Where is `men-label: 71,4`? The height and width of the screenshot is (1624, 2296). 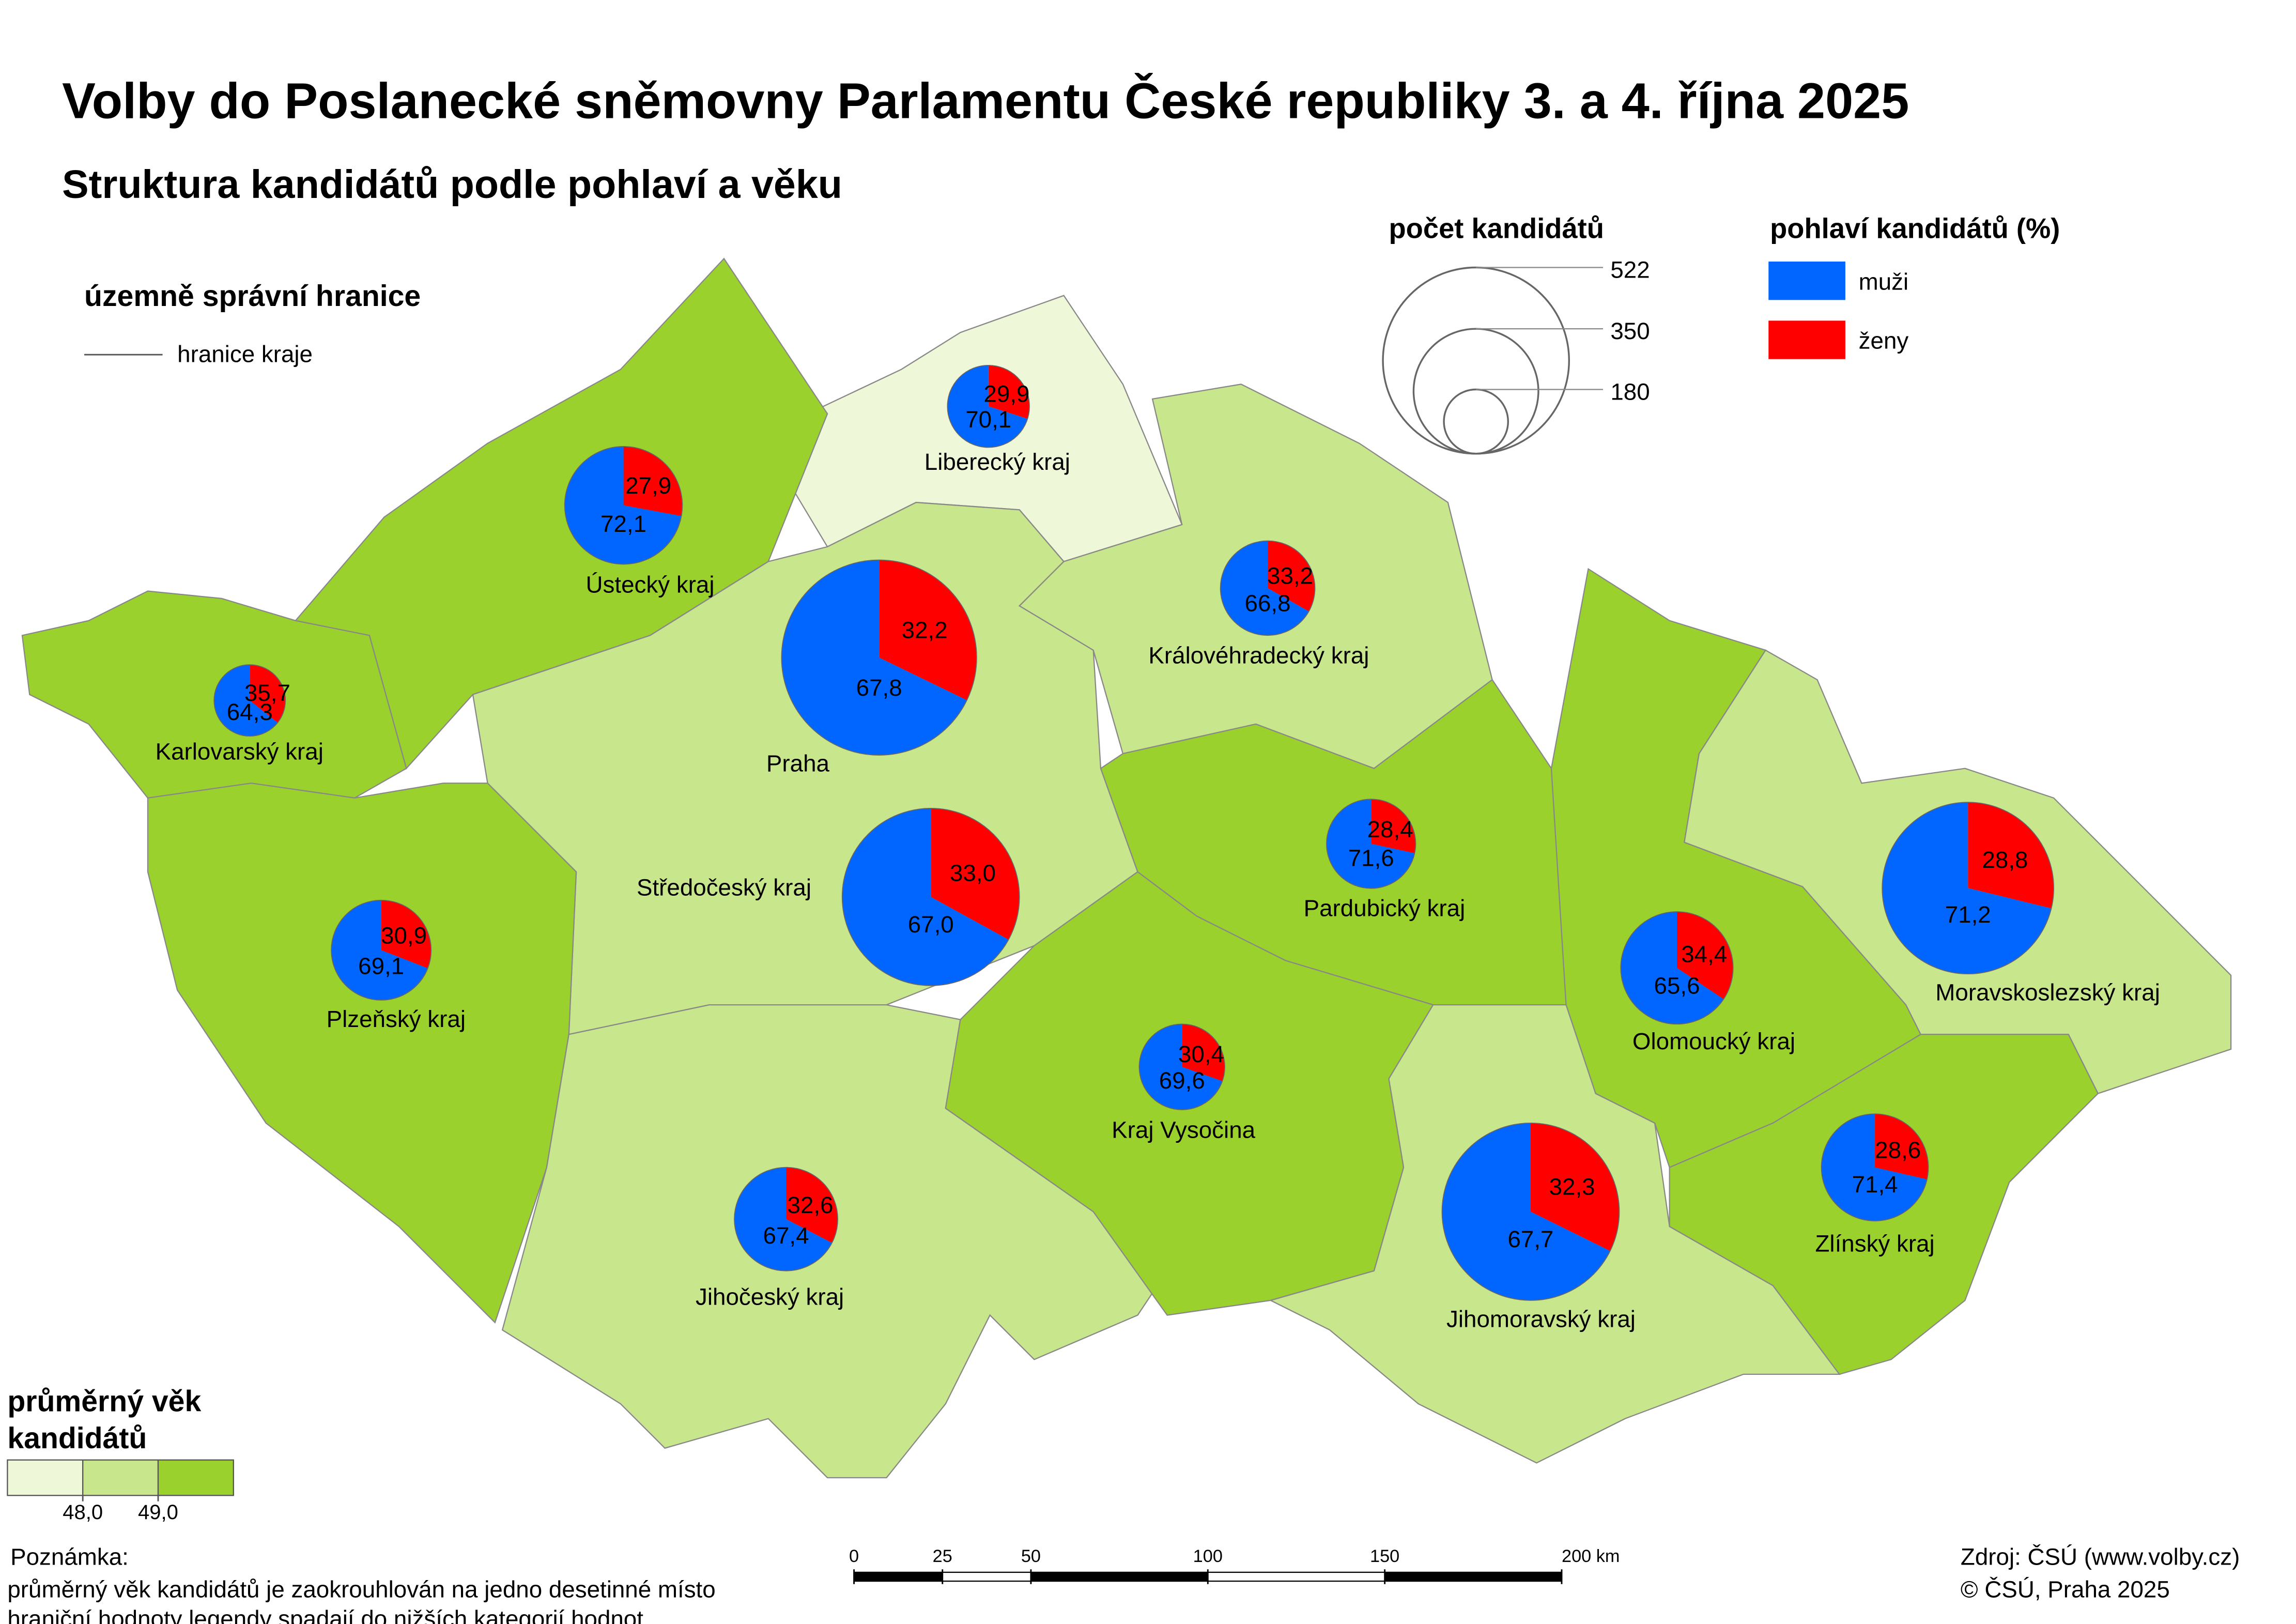 men-label: 71,4 is located at coordinates (1875, 1184).